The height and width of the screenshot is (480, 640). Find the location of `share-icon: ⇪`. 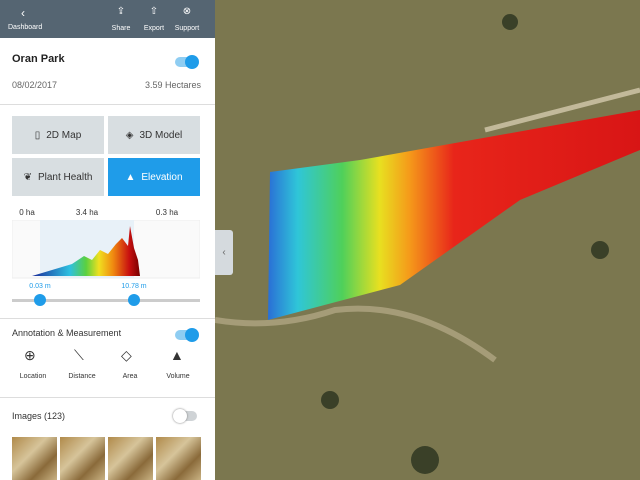

share-icon: ⇪ is located at coordinates (121, 11).